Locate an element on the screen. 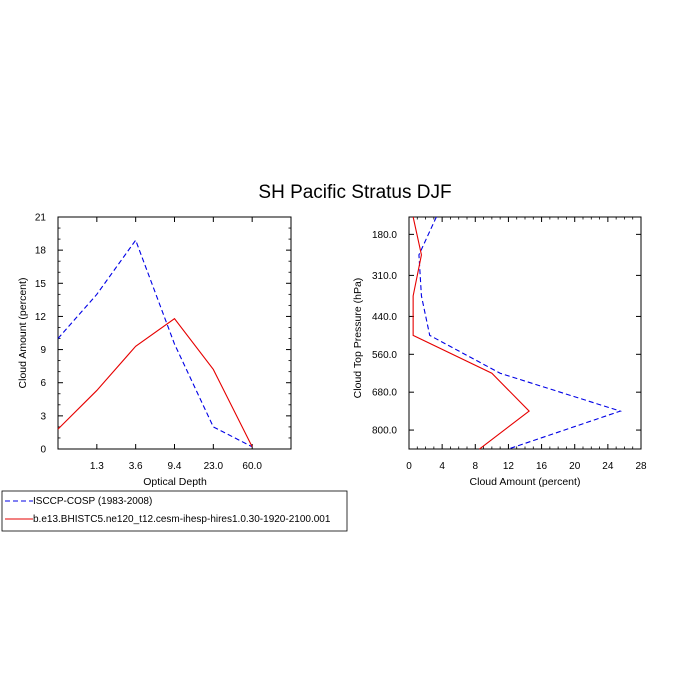 The image size is (700, 700). right-y-axis-label: Cloud Top Pressure (hPa) is located at coordinates (358, 338).